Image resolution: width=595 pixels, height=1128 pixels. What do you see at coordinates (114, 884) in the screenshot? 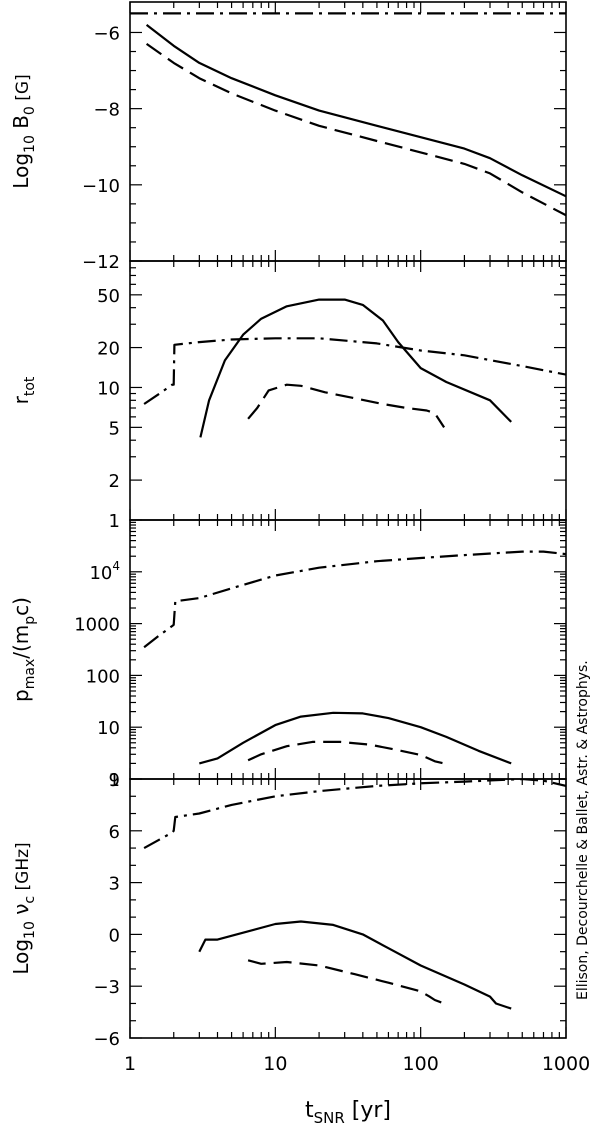
I see `y-tick-label: 3` at bounding box center [114, 884].